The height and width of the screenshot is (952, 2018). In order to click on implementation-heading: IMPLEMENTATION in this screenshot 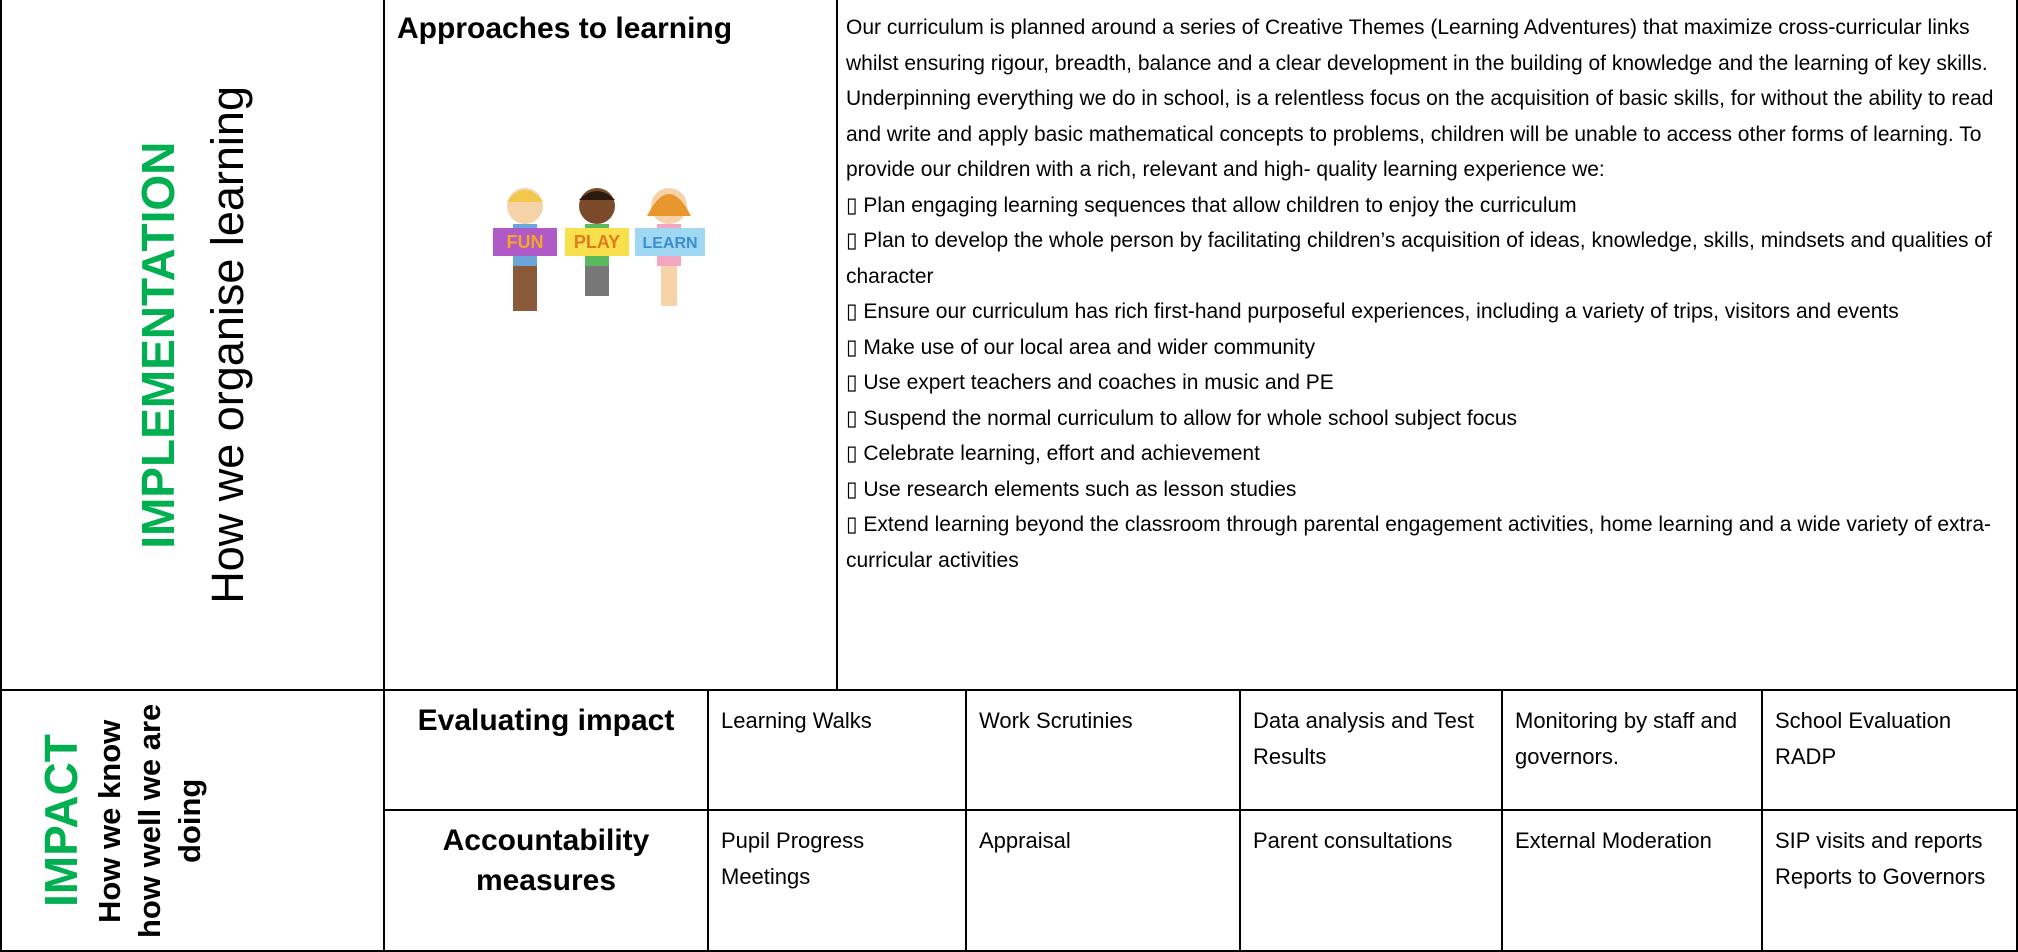, I will do `click(157, 344)`.